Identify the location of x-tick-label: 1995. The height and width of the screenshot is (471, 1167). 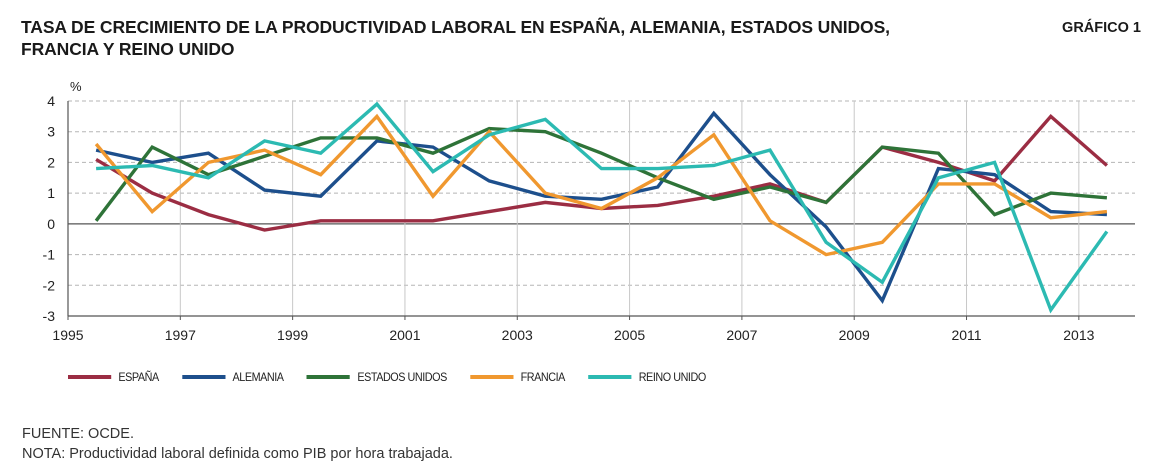
(67, 335).